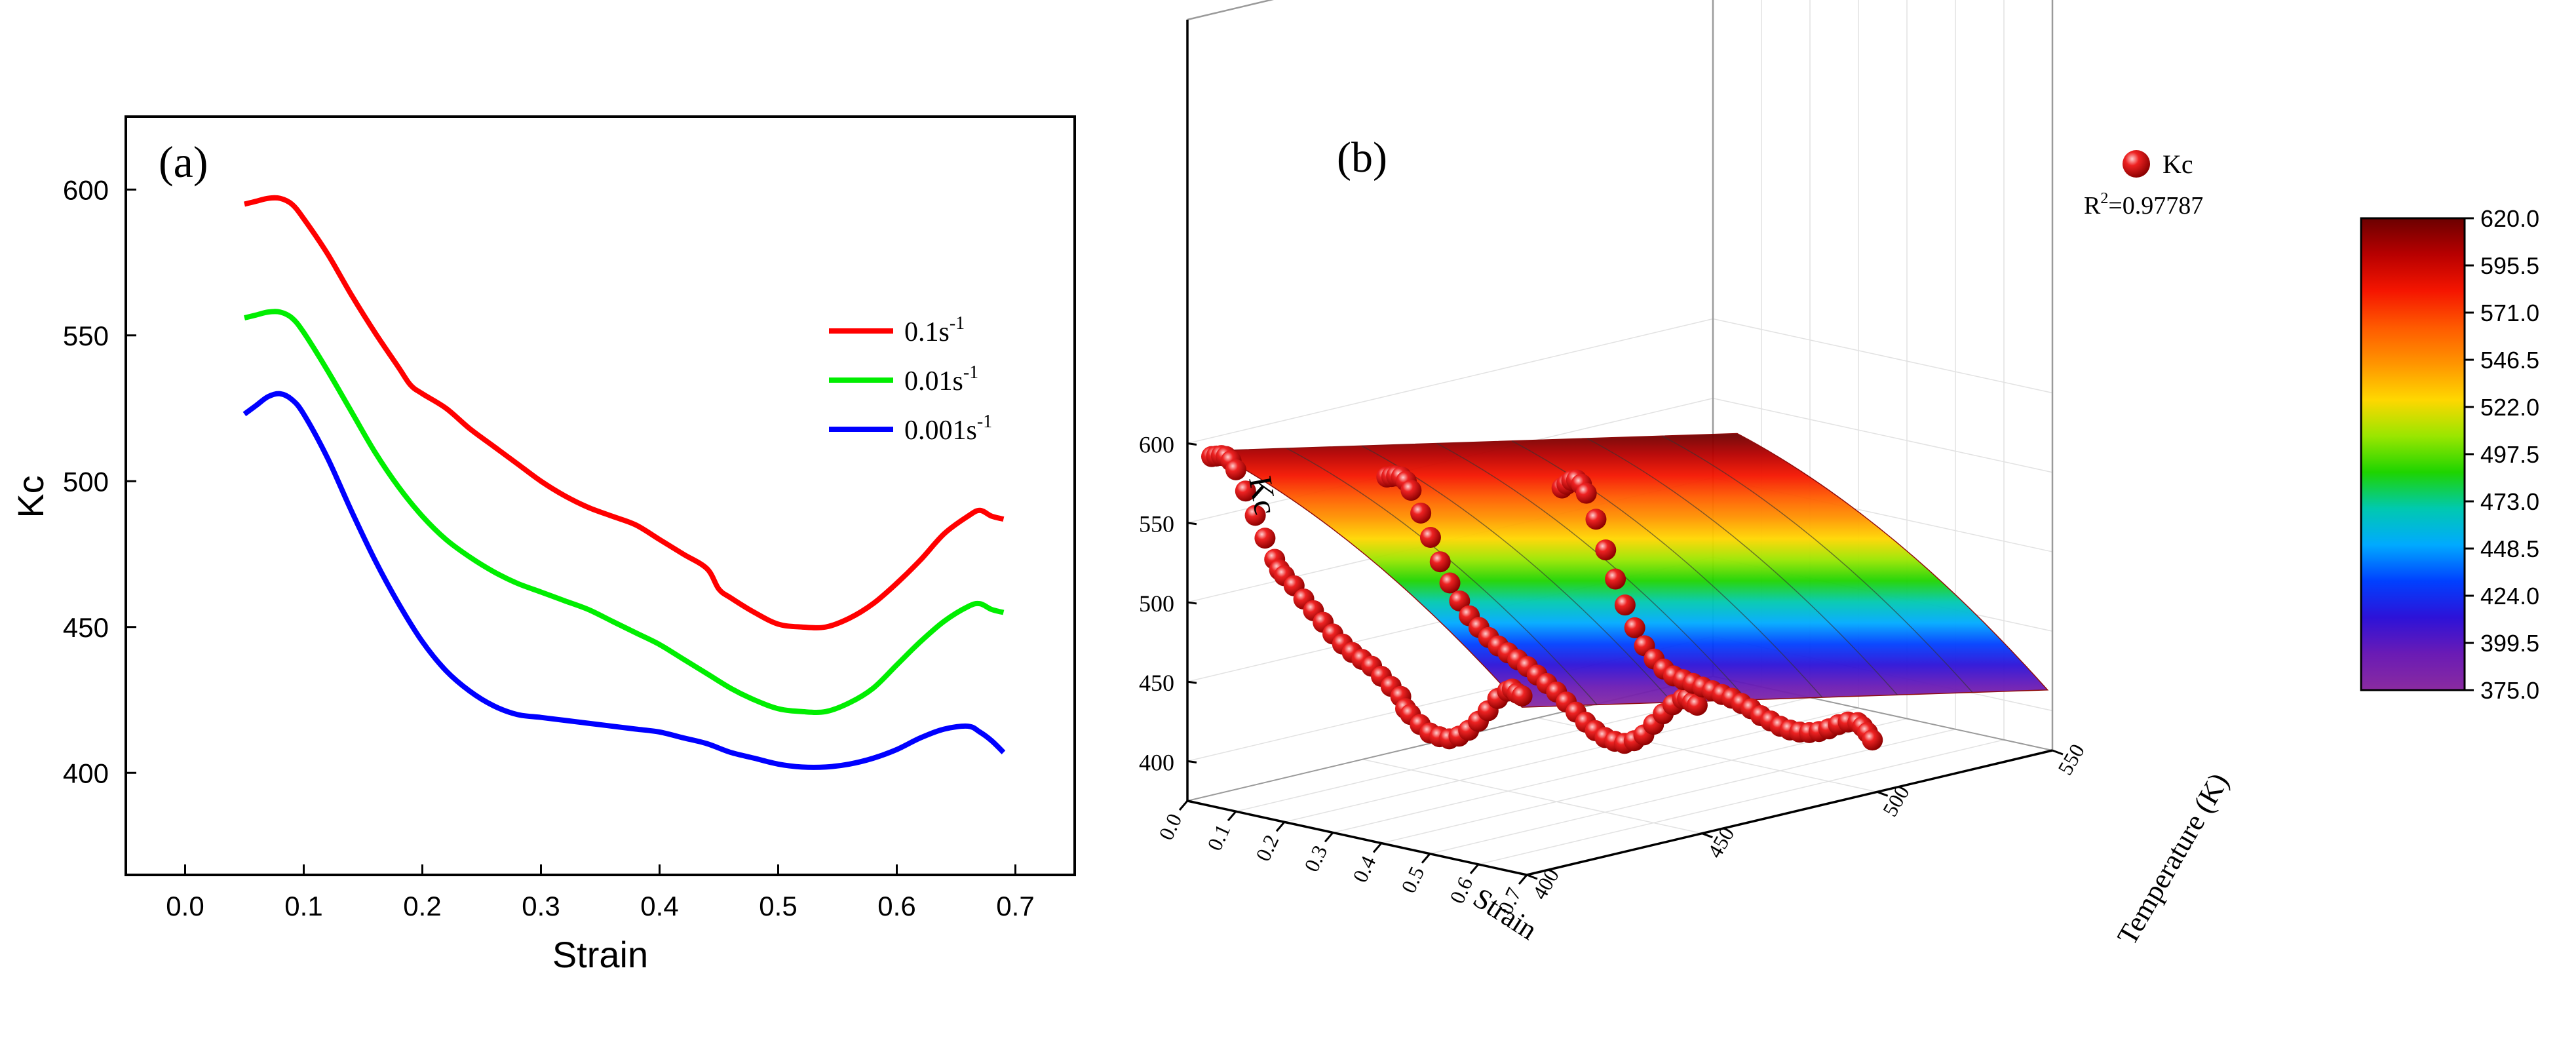 Image resolution: width=2576 pixels, height=1044 pixels. I want to click on x-axis-line, so click(1357, 838).